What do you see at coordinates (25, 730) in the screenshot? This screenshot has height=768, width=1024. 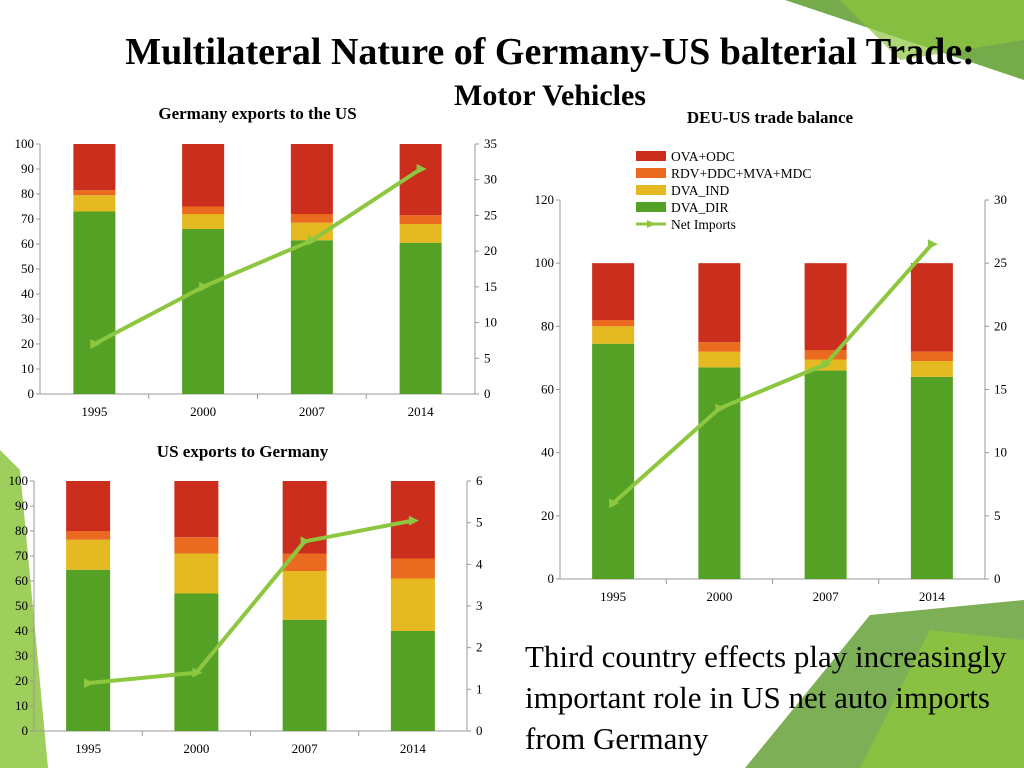 I see `y-tick-label: 0` at bounding box center [25, 730].